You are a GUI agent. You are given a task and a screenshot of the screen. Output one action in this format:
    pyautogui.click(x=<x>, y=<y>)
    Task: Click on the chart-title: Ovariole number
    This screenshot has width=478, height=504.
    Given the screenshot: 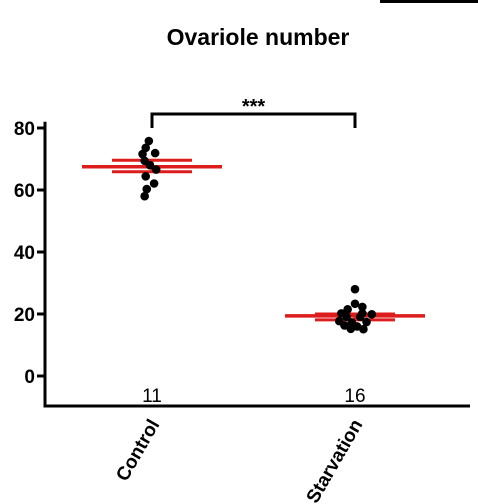 What is the action you would take?
    pyautogui.click(x=258, y=37)
    